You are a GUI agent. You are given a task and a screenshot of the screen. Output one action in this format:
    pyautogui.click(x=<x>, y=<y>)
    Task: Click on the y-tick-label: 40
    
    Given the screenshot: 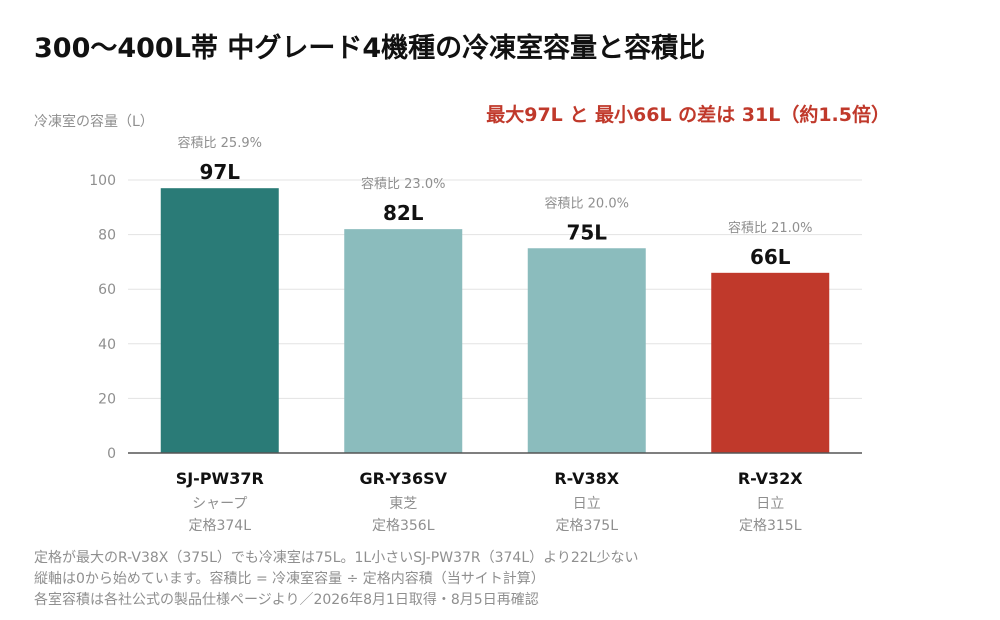 What is the action you would take?
    pyautogui.click(x=107, y=345)
    